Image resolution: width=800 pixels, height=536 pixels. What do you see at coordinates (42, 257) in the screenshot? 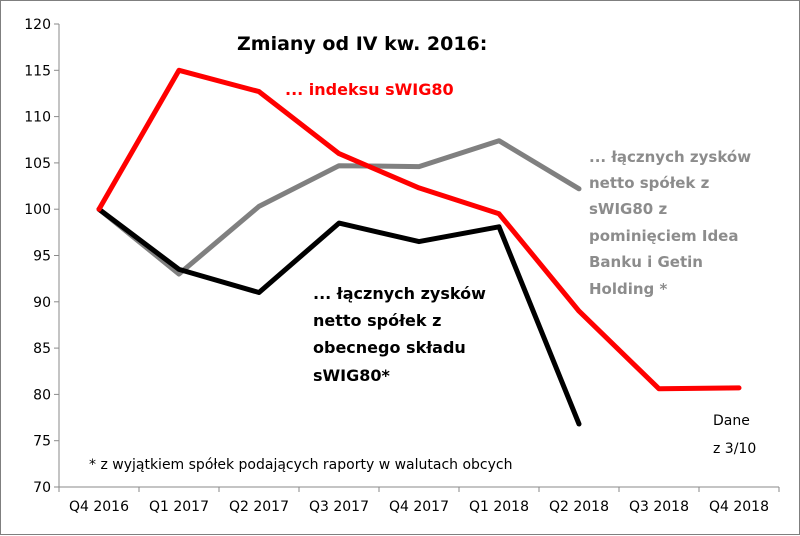
I see `y-tick-label: 95` at bounding box center [42, 257].